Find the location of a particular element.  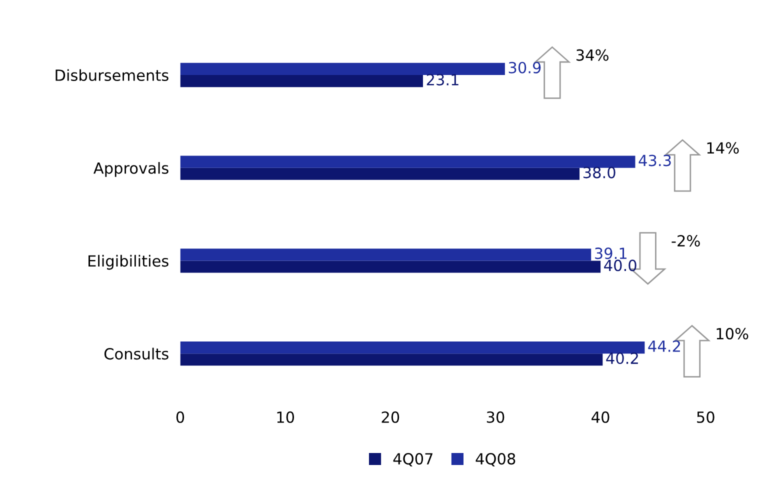

x-tick-label: 30 is located at coordinates (495, 417).